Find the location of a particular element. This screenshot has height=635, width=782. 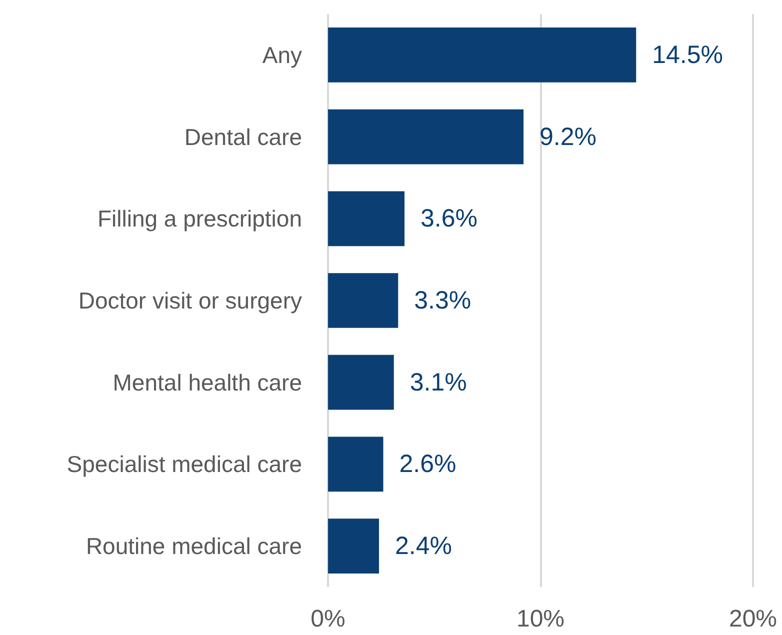

data-label: 3.1% is located at coordinates (438, 382).